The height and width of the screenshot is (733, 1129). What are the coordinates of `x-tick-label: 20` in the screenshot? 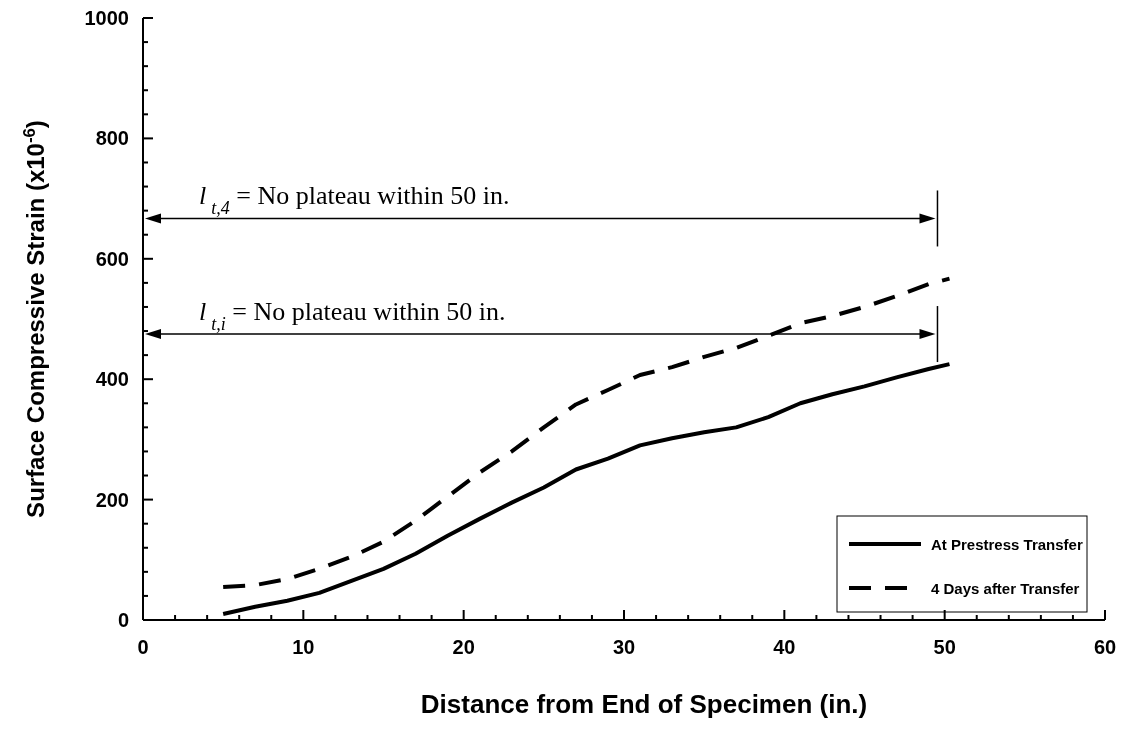 It's located at (463, 647).